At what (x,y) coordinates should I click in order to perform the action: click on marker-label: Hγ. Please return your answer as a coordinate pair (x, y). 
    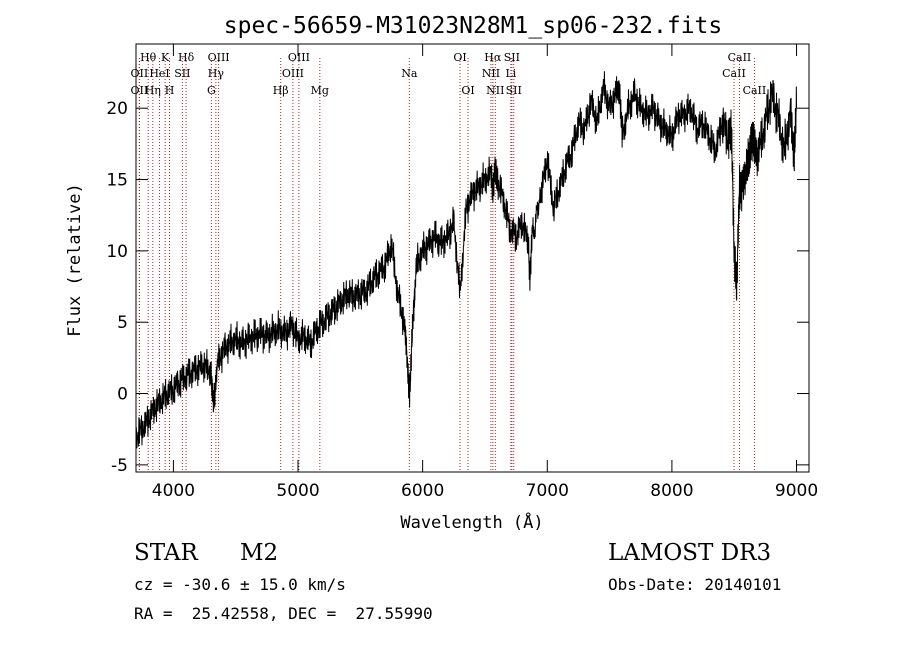
    Looking at the image, I should click on (216, 73).